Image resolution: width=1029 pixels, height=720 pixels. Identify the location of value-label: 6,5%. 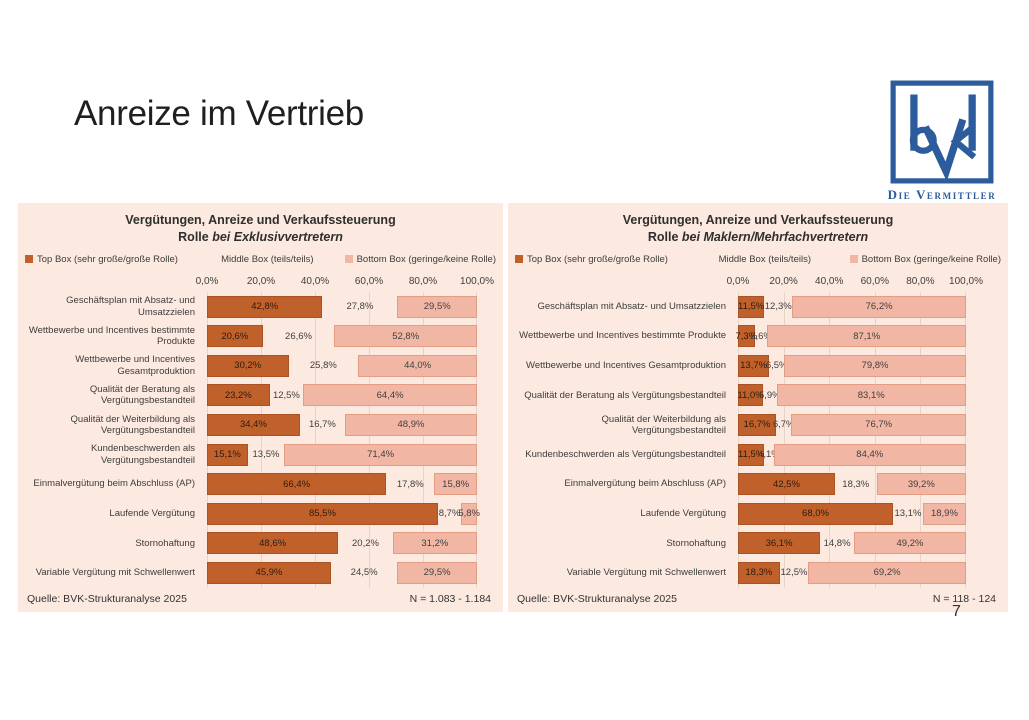
(776, 366).